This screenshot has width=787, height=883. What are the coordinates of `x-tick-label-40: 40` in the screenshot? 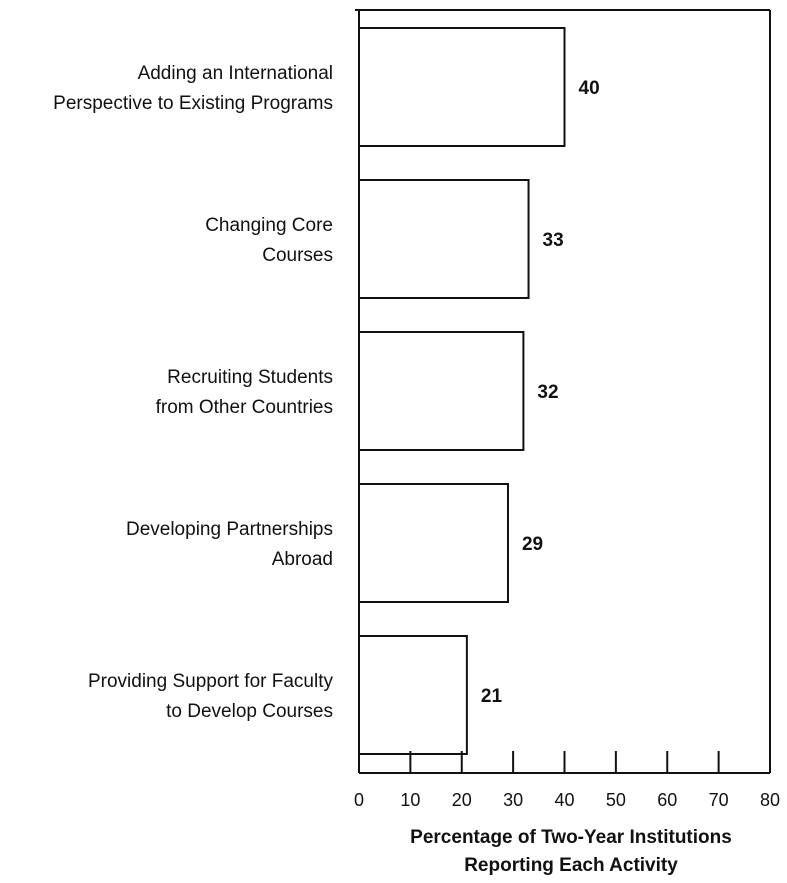 It's located at (564, 800).